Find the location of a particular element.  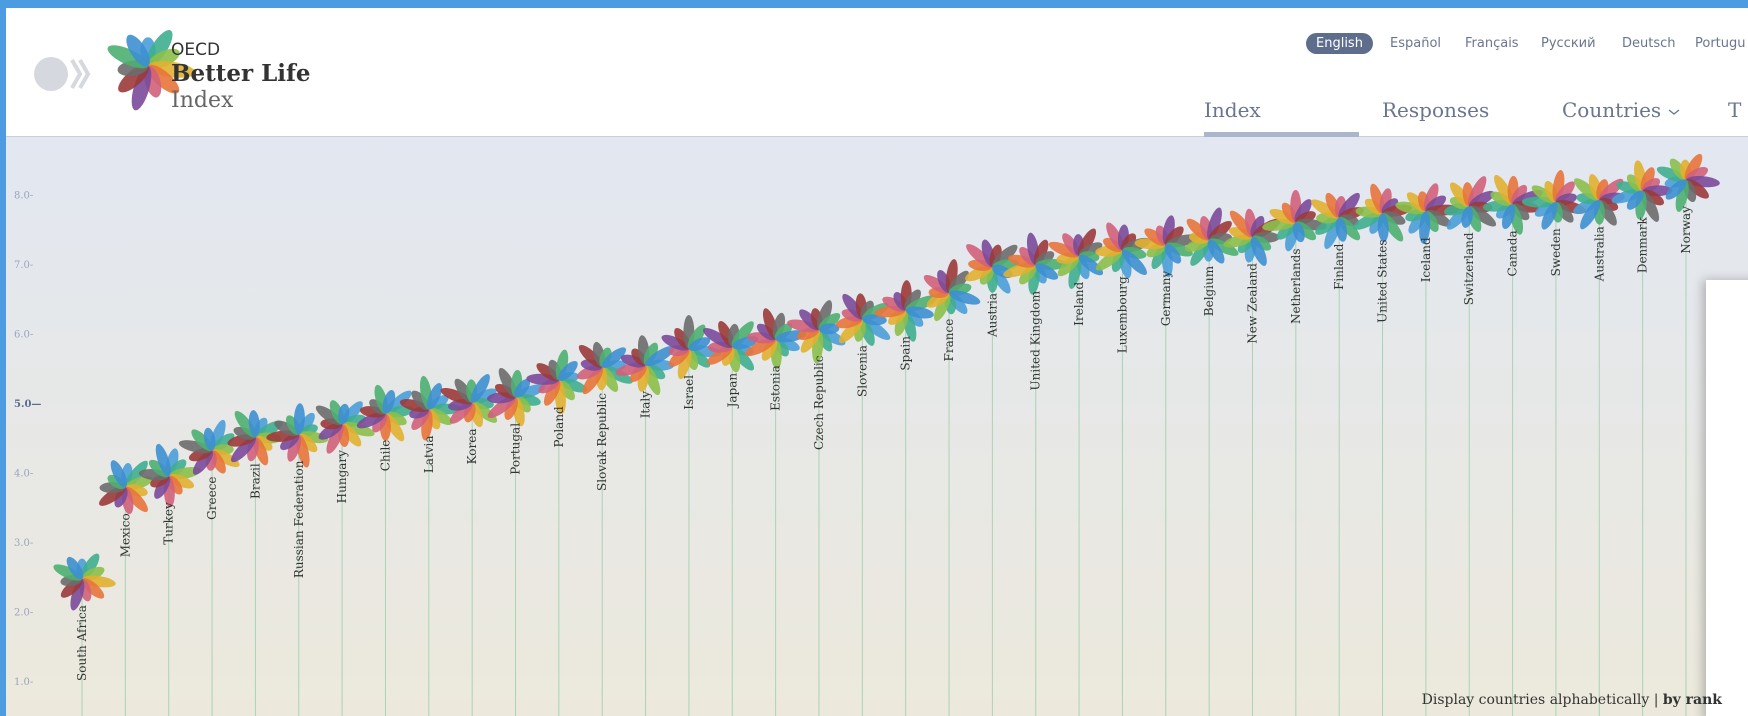

country-label: Hungary is located at coordinates (342, 476).